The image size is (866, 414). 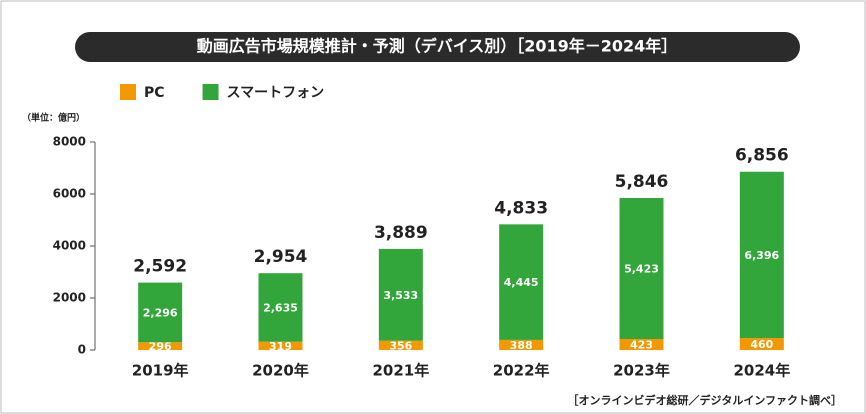 I want to click on x-tick-label: 2022年, so click(x=521, y=371).